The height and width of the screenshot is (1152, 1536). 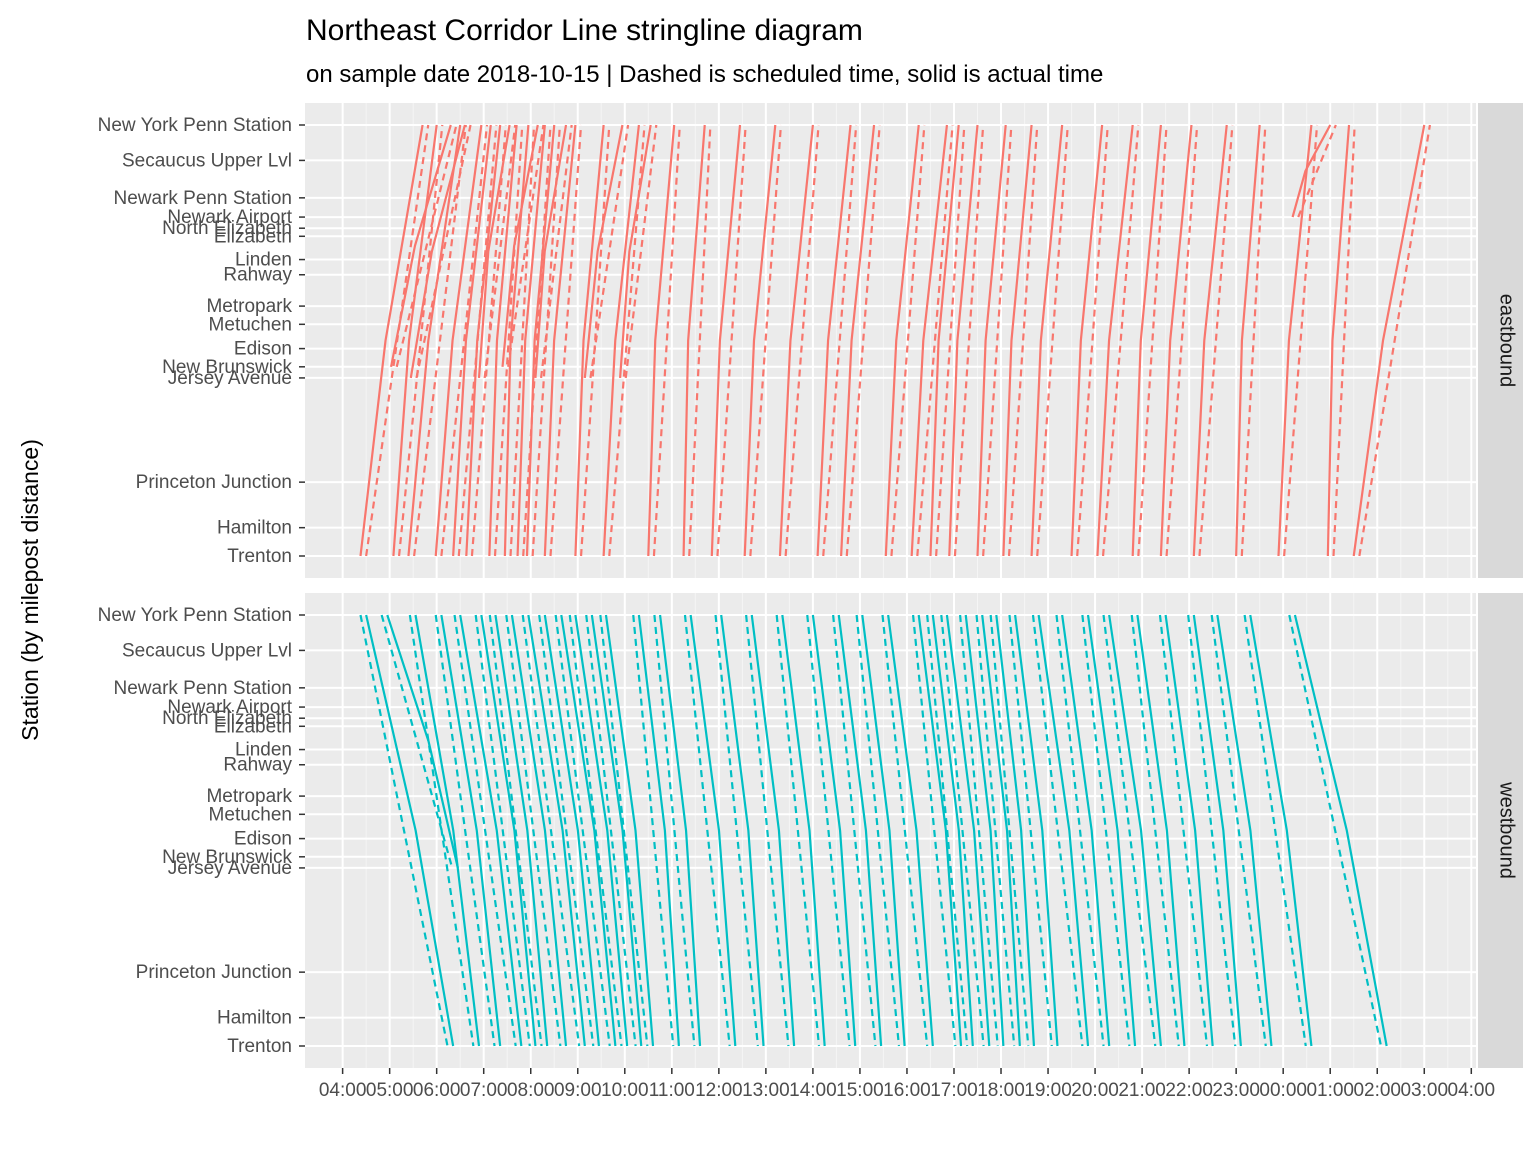 What do you see at coordinates (249, 306) in the screenshot?
I see `station-label: Metropark` at bounding box center [249, 306].